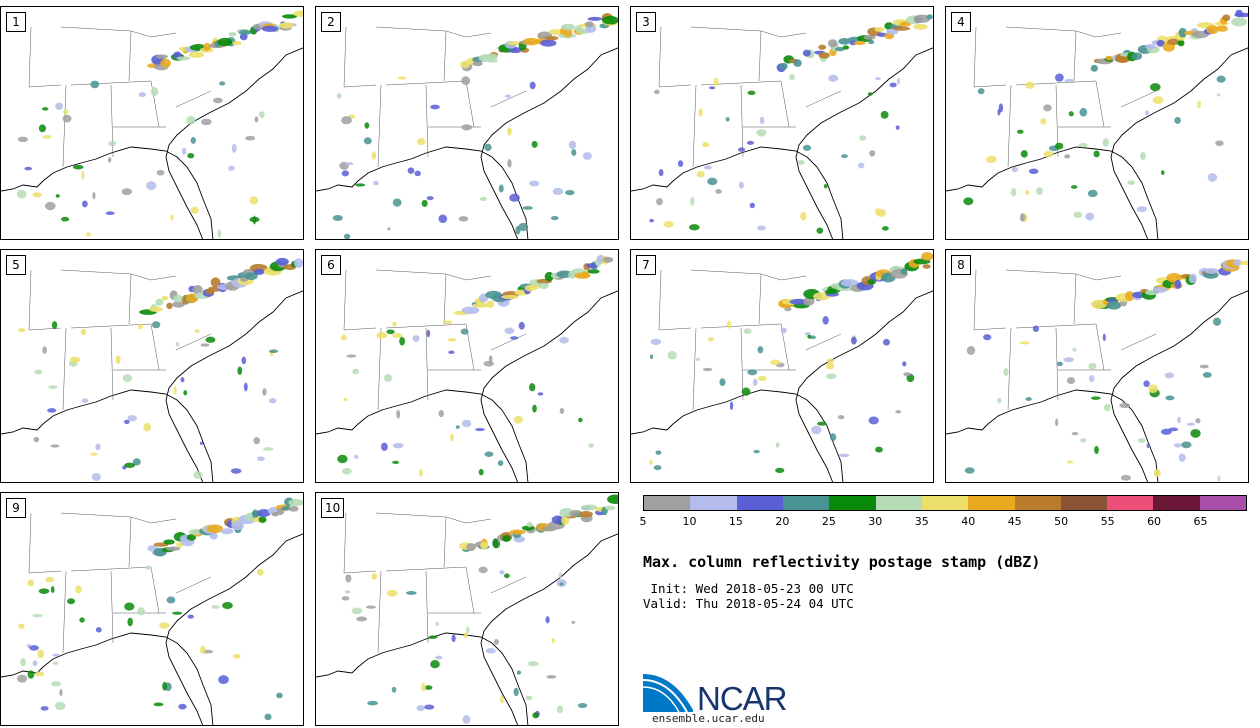  Describe the element at coordinates (1107, 521) in the screenshot. I see `colorbar-tick-label: 55` at that location.